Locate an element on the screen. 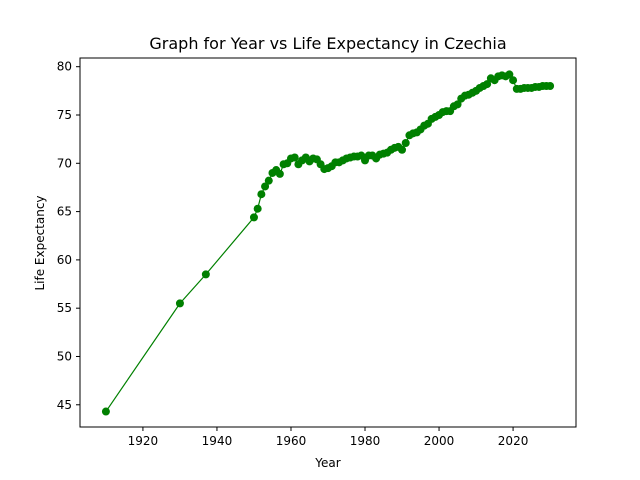 This screenshot has height=480, width=640. y-tick-label: 70 is located at coordinates (64, 163).